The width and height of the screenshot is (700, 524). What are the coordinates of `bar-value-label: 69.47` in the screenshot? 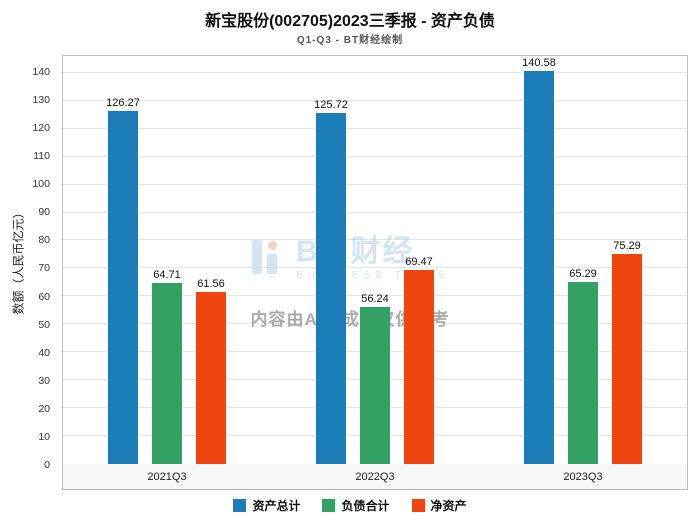 It's located at (419, 261).